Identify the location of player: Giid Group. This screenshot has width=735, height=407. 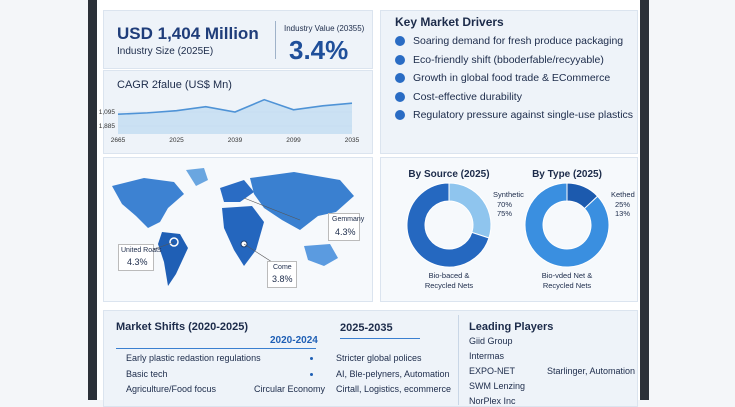
(491, 341).